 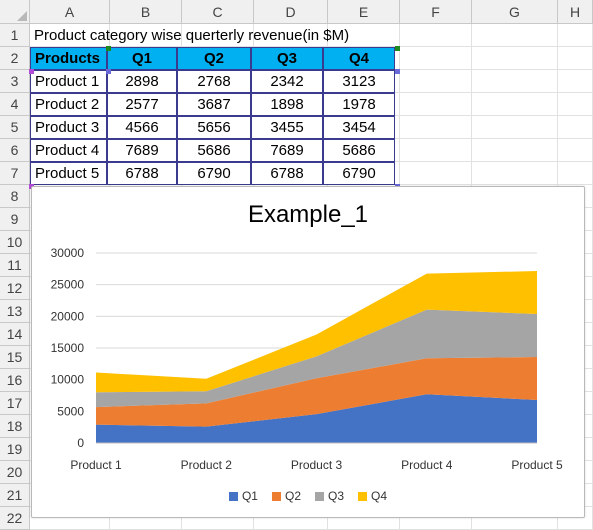 What do you see at coordinates (359, 58) in the screenshot?
I see `table-header-cell: Q4` at bounding box center [359, 58].